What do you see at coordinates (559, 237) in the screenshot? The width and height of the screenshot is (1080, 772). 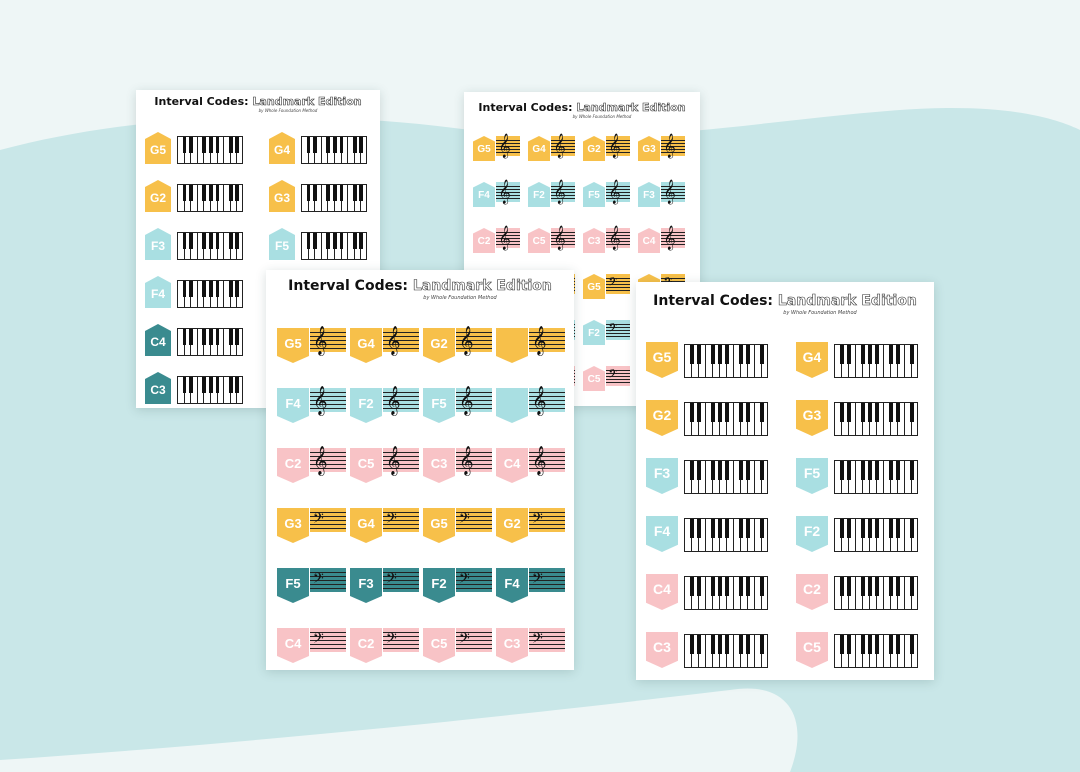 I see `treble-clef-icon: 𝄞` at bounding box center [559, 237].